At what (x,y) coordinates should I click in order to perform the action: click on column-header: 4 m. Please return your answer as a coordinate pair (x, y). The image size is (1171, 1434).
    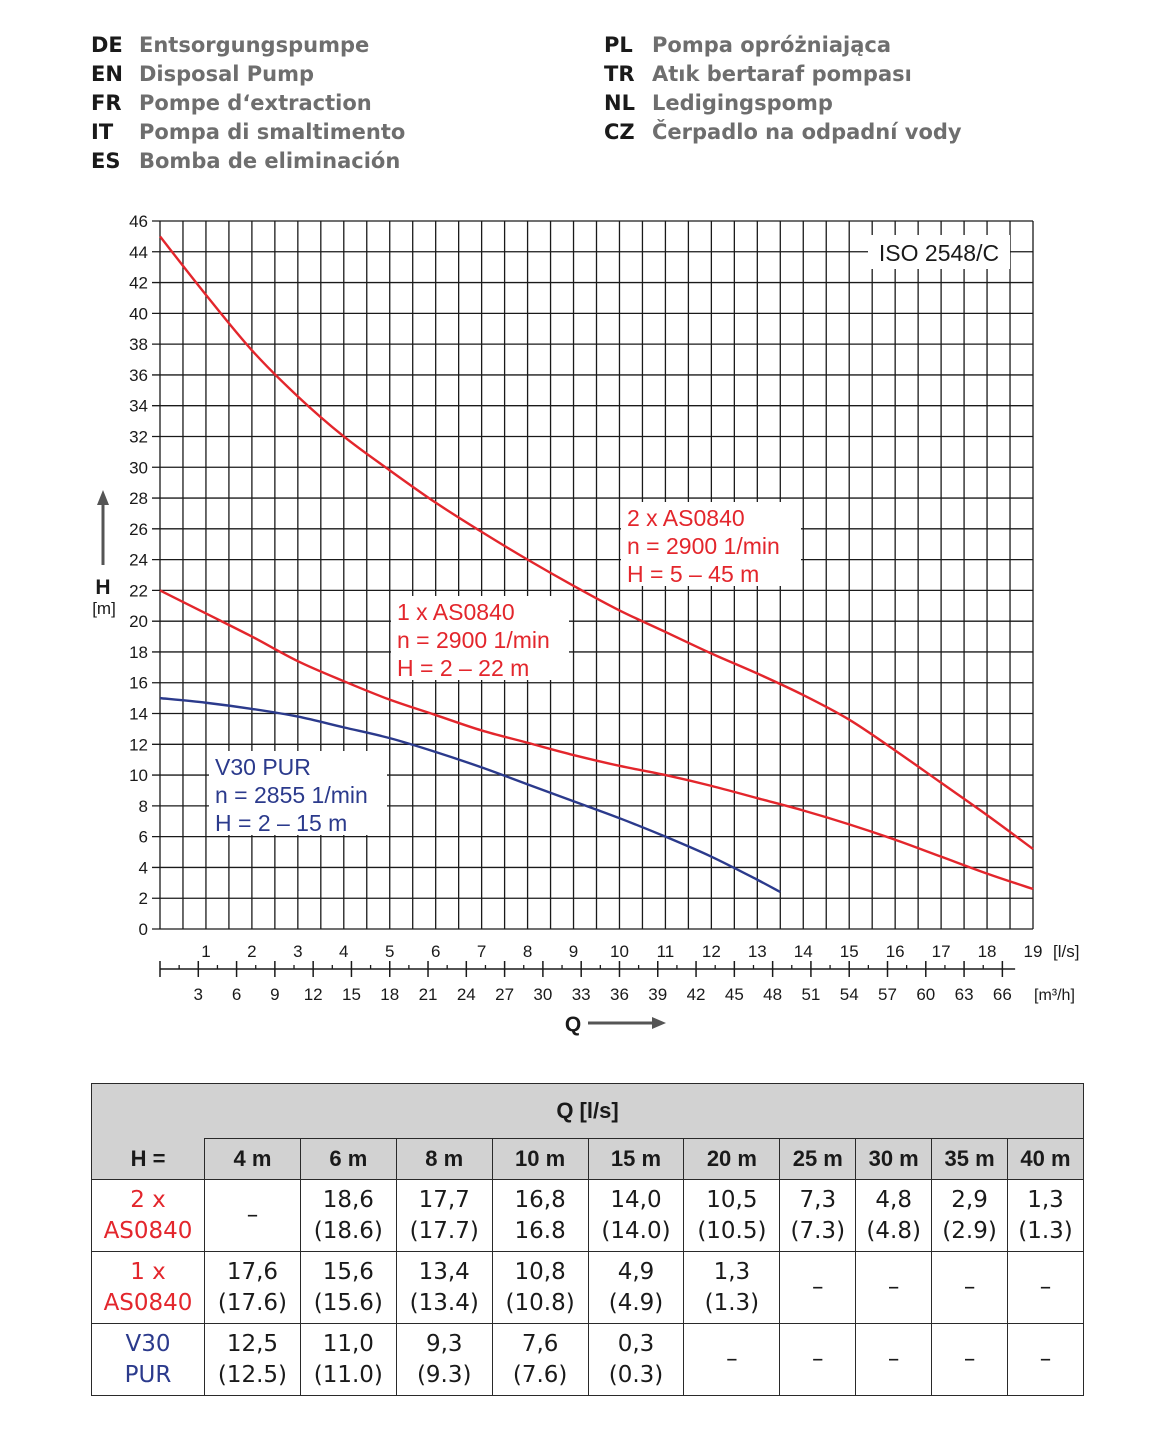
    Looking at the image, I should click on (252, 1159).